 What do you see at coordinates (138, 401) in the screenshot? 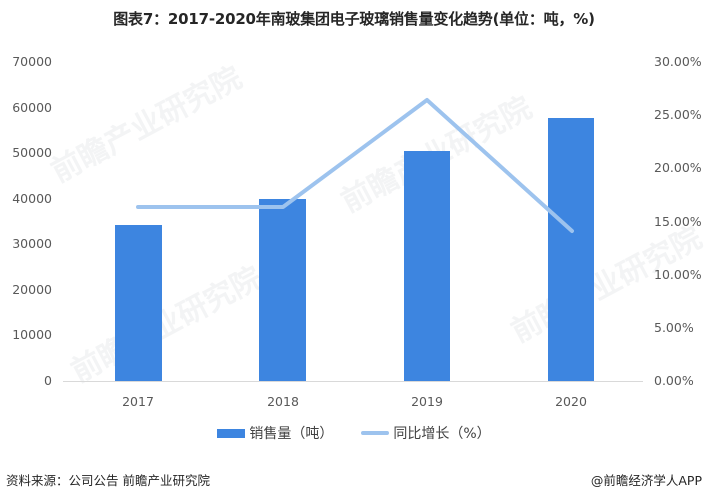
I see `x-tick: 2017` at bounding box center [138, 401].